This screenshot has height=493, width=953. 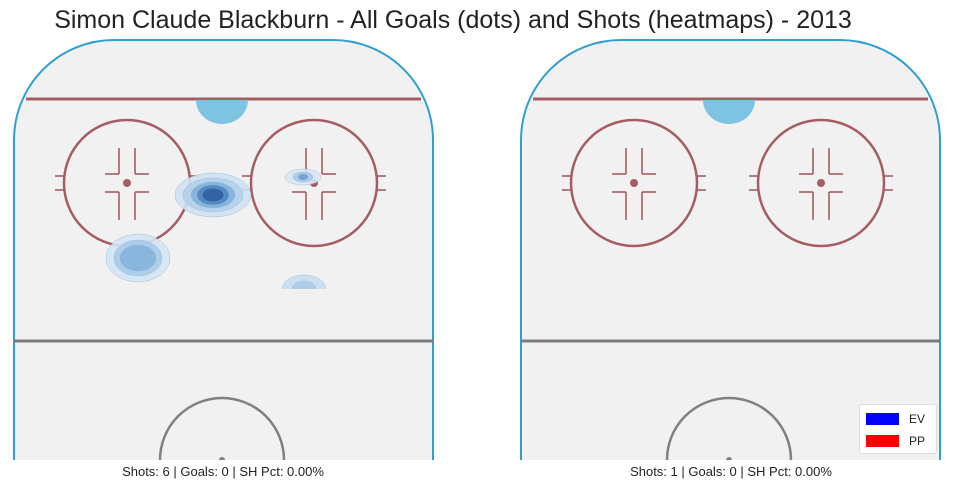 What do you see at coordinates (305, 299) in the screenshot?
I see `contour-cutoff` at bounding box center [305, 299].